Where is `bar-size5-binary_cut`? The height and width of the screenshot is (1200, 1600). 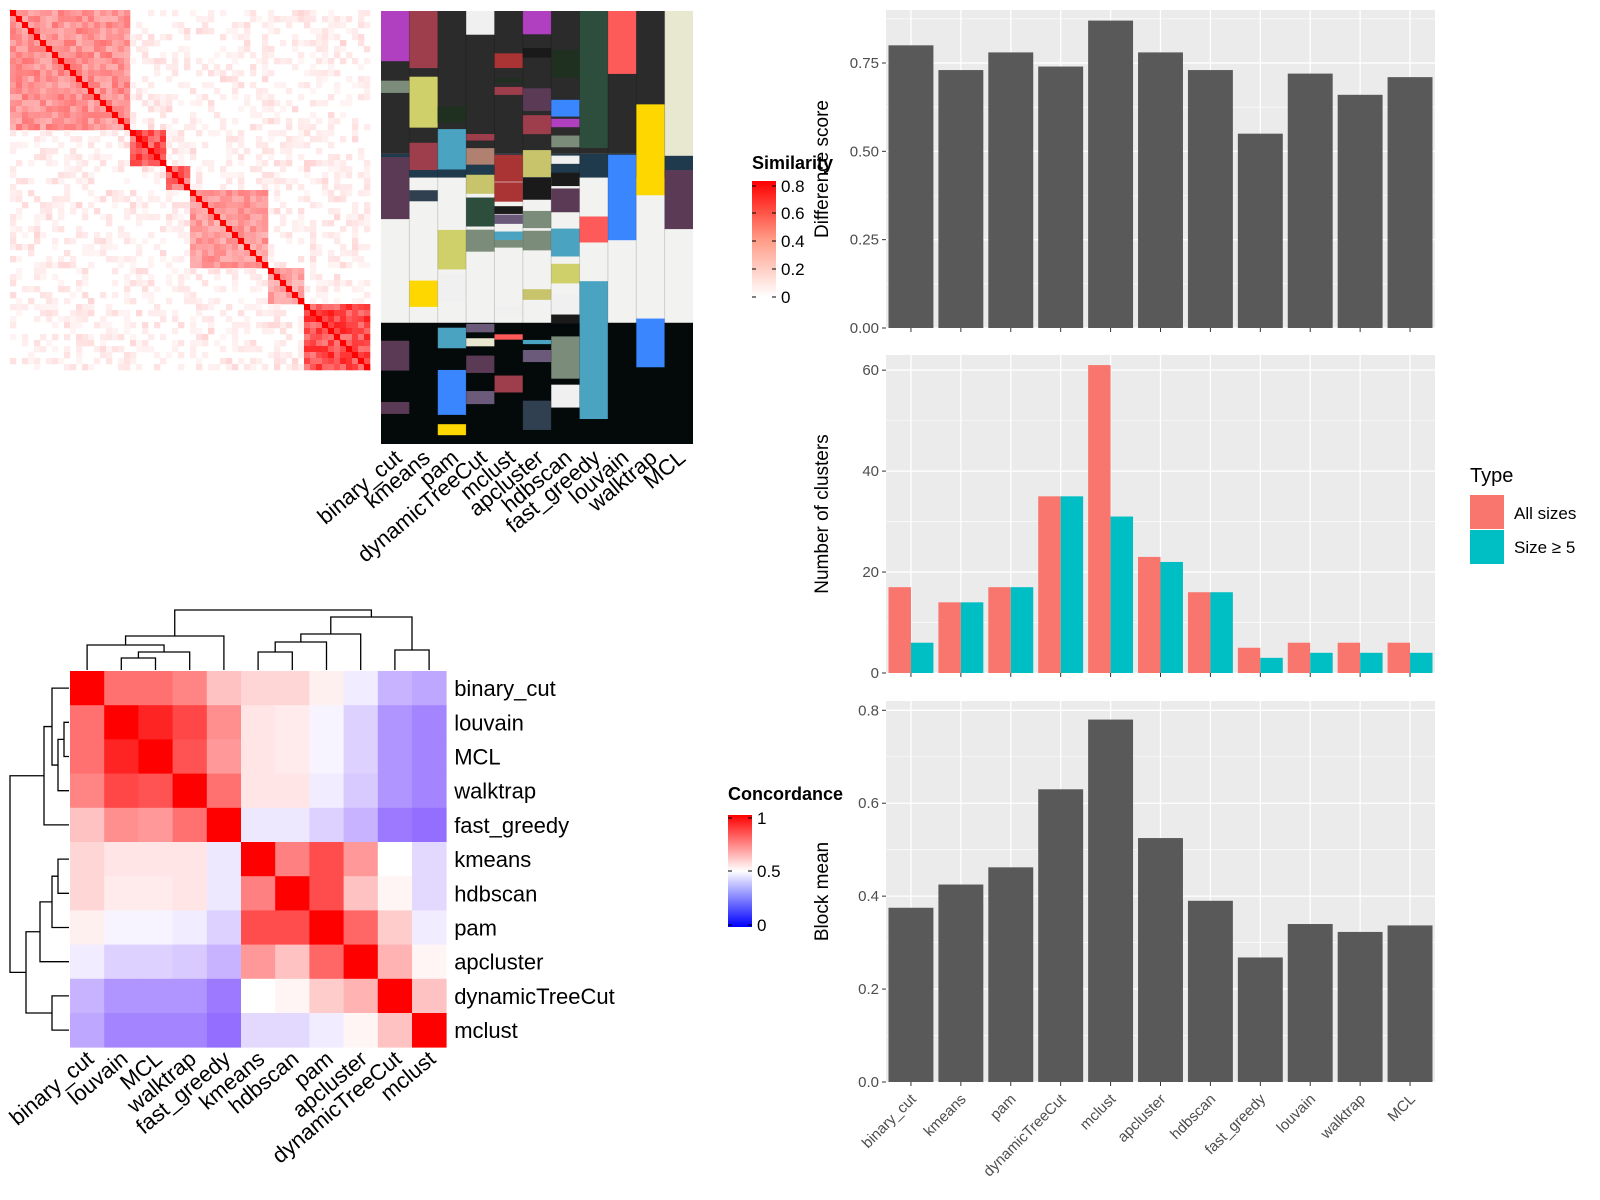 bar-size5-binary_cut is located at coordinates (922, 657).